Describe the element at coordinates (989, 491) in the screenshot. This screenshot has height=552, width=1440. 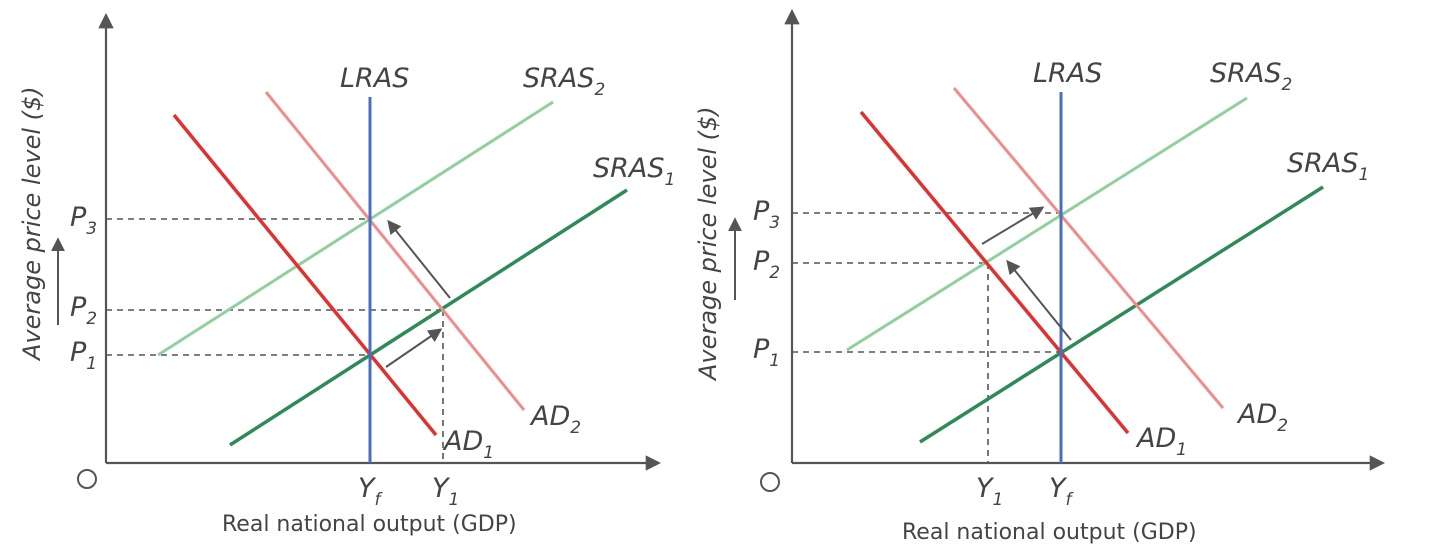
I see `right-y1-label: Y1` at that location.